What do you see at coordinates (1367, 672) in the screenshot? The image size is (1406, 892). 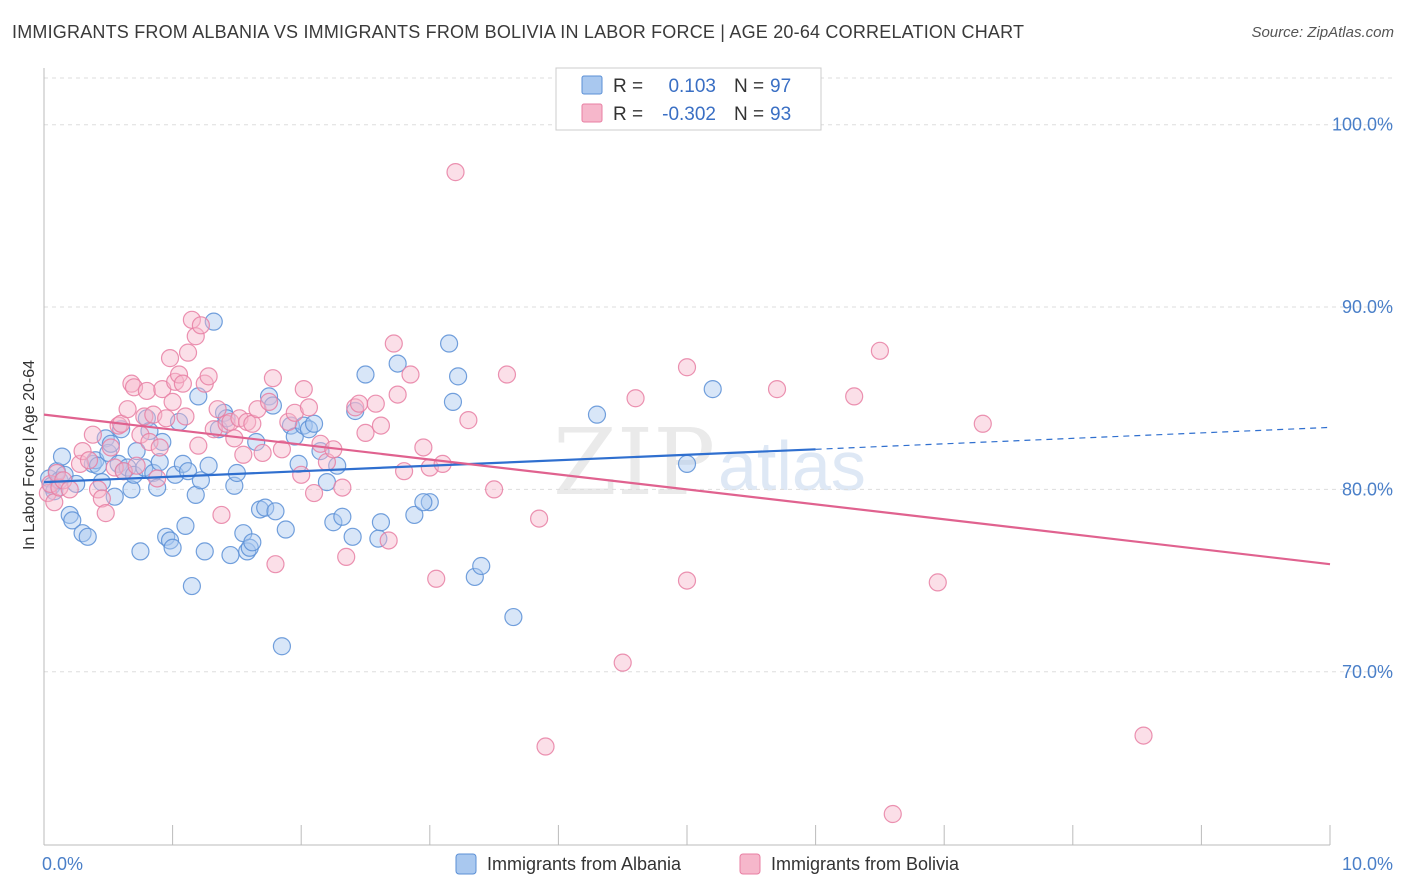 I see `y-tick-label-70: 70.0%` at bounding box center [1367, 672].